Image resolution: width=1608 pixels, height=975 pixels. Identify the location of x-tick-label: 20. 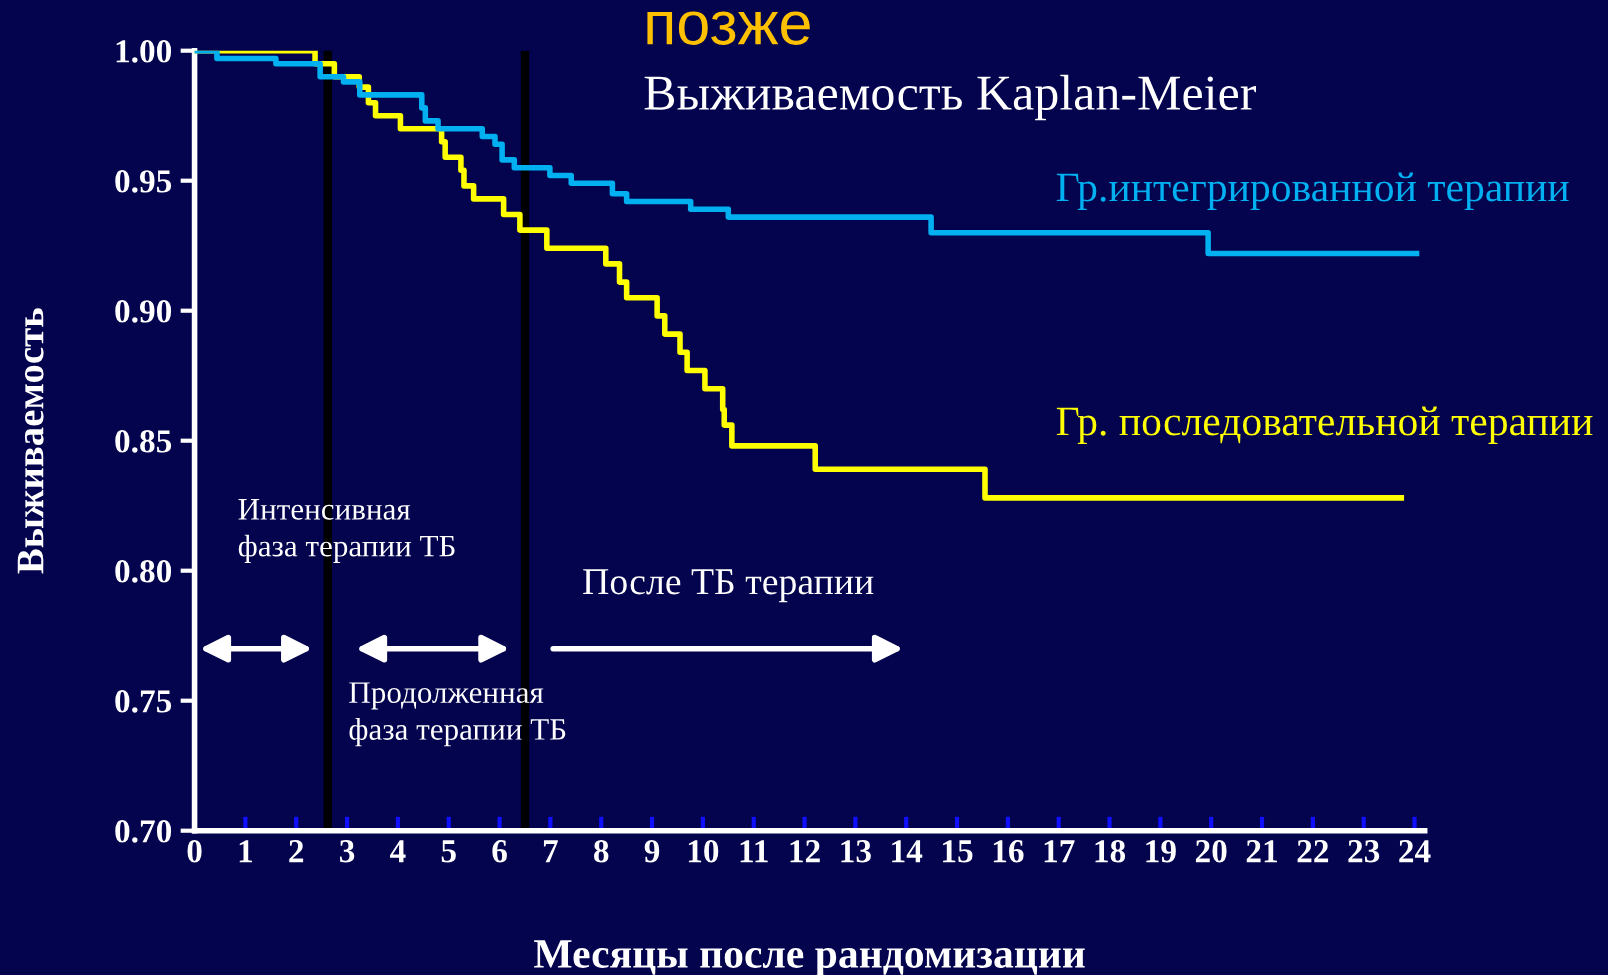
(1211, 851).